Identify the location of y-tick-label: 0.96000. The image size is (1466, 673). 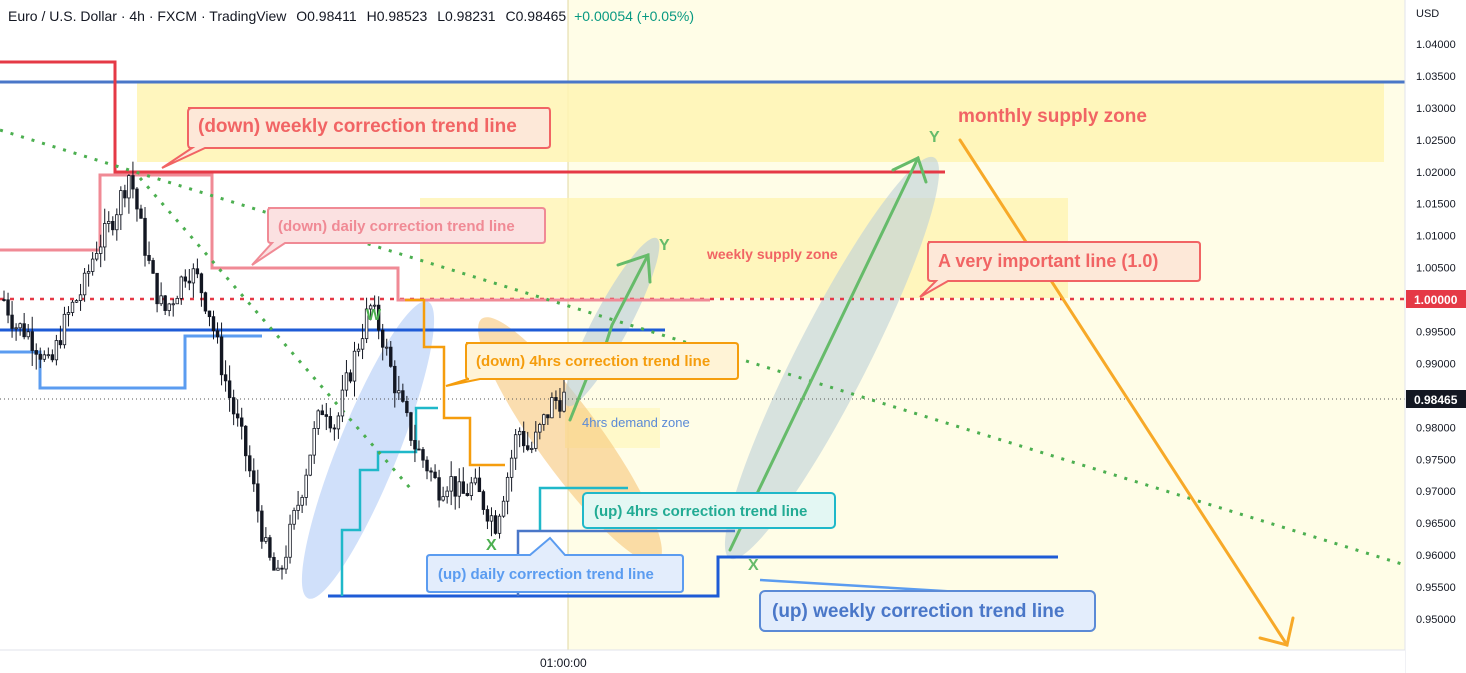
(1436, 556).